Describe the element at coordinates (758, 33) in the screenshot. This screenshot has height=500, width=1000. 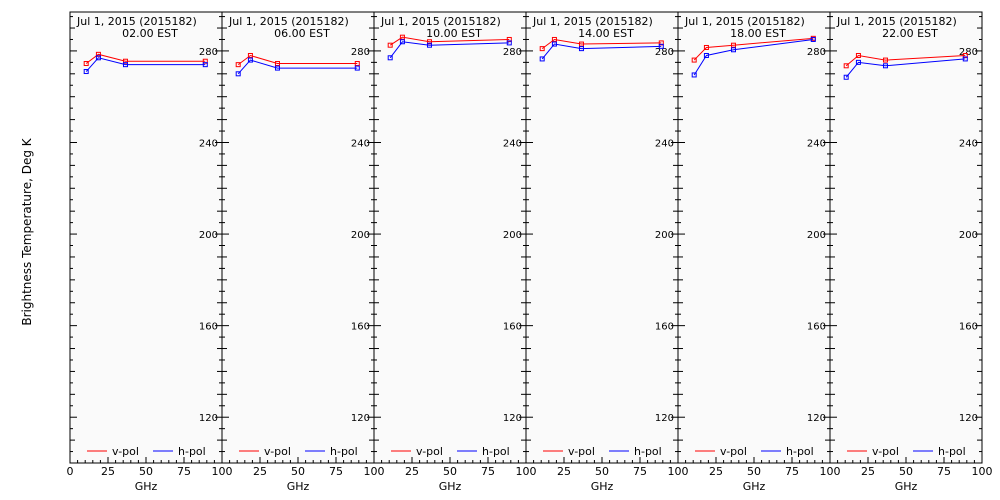
I see `panel-subtitle: 18.00 EST` at that location.